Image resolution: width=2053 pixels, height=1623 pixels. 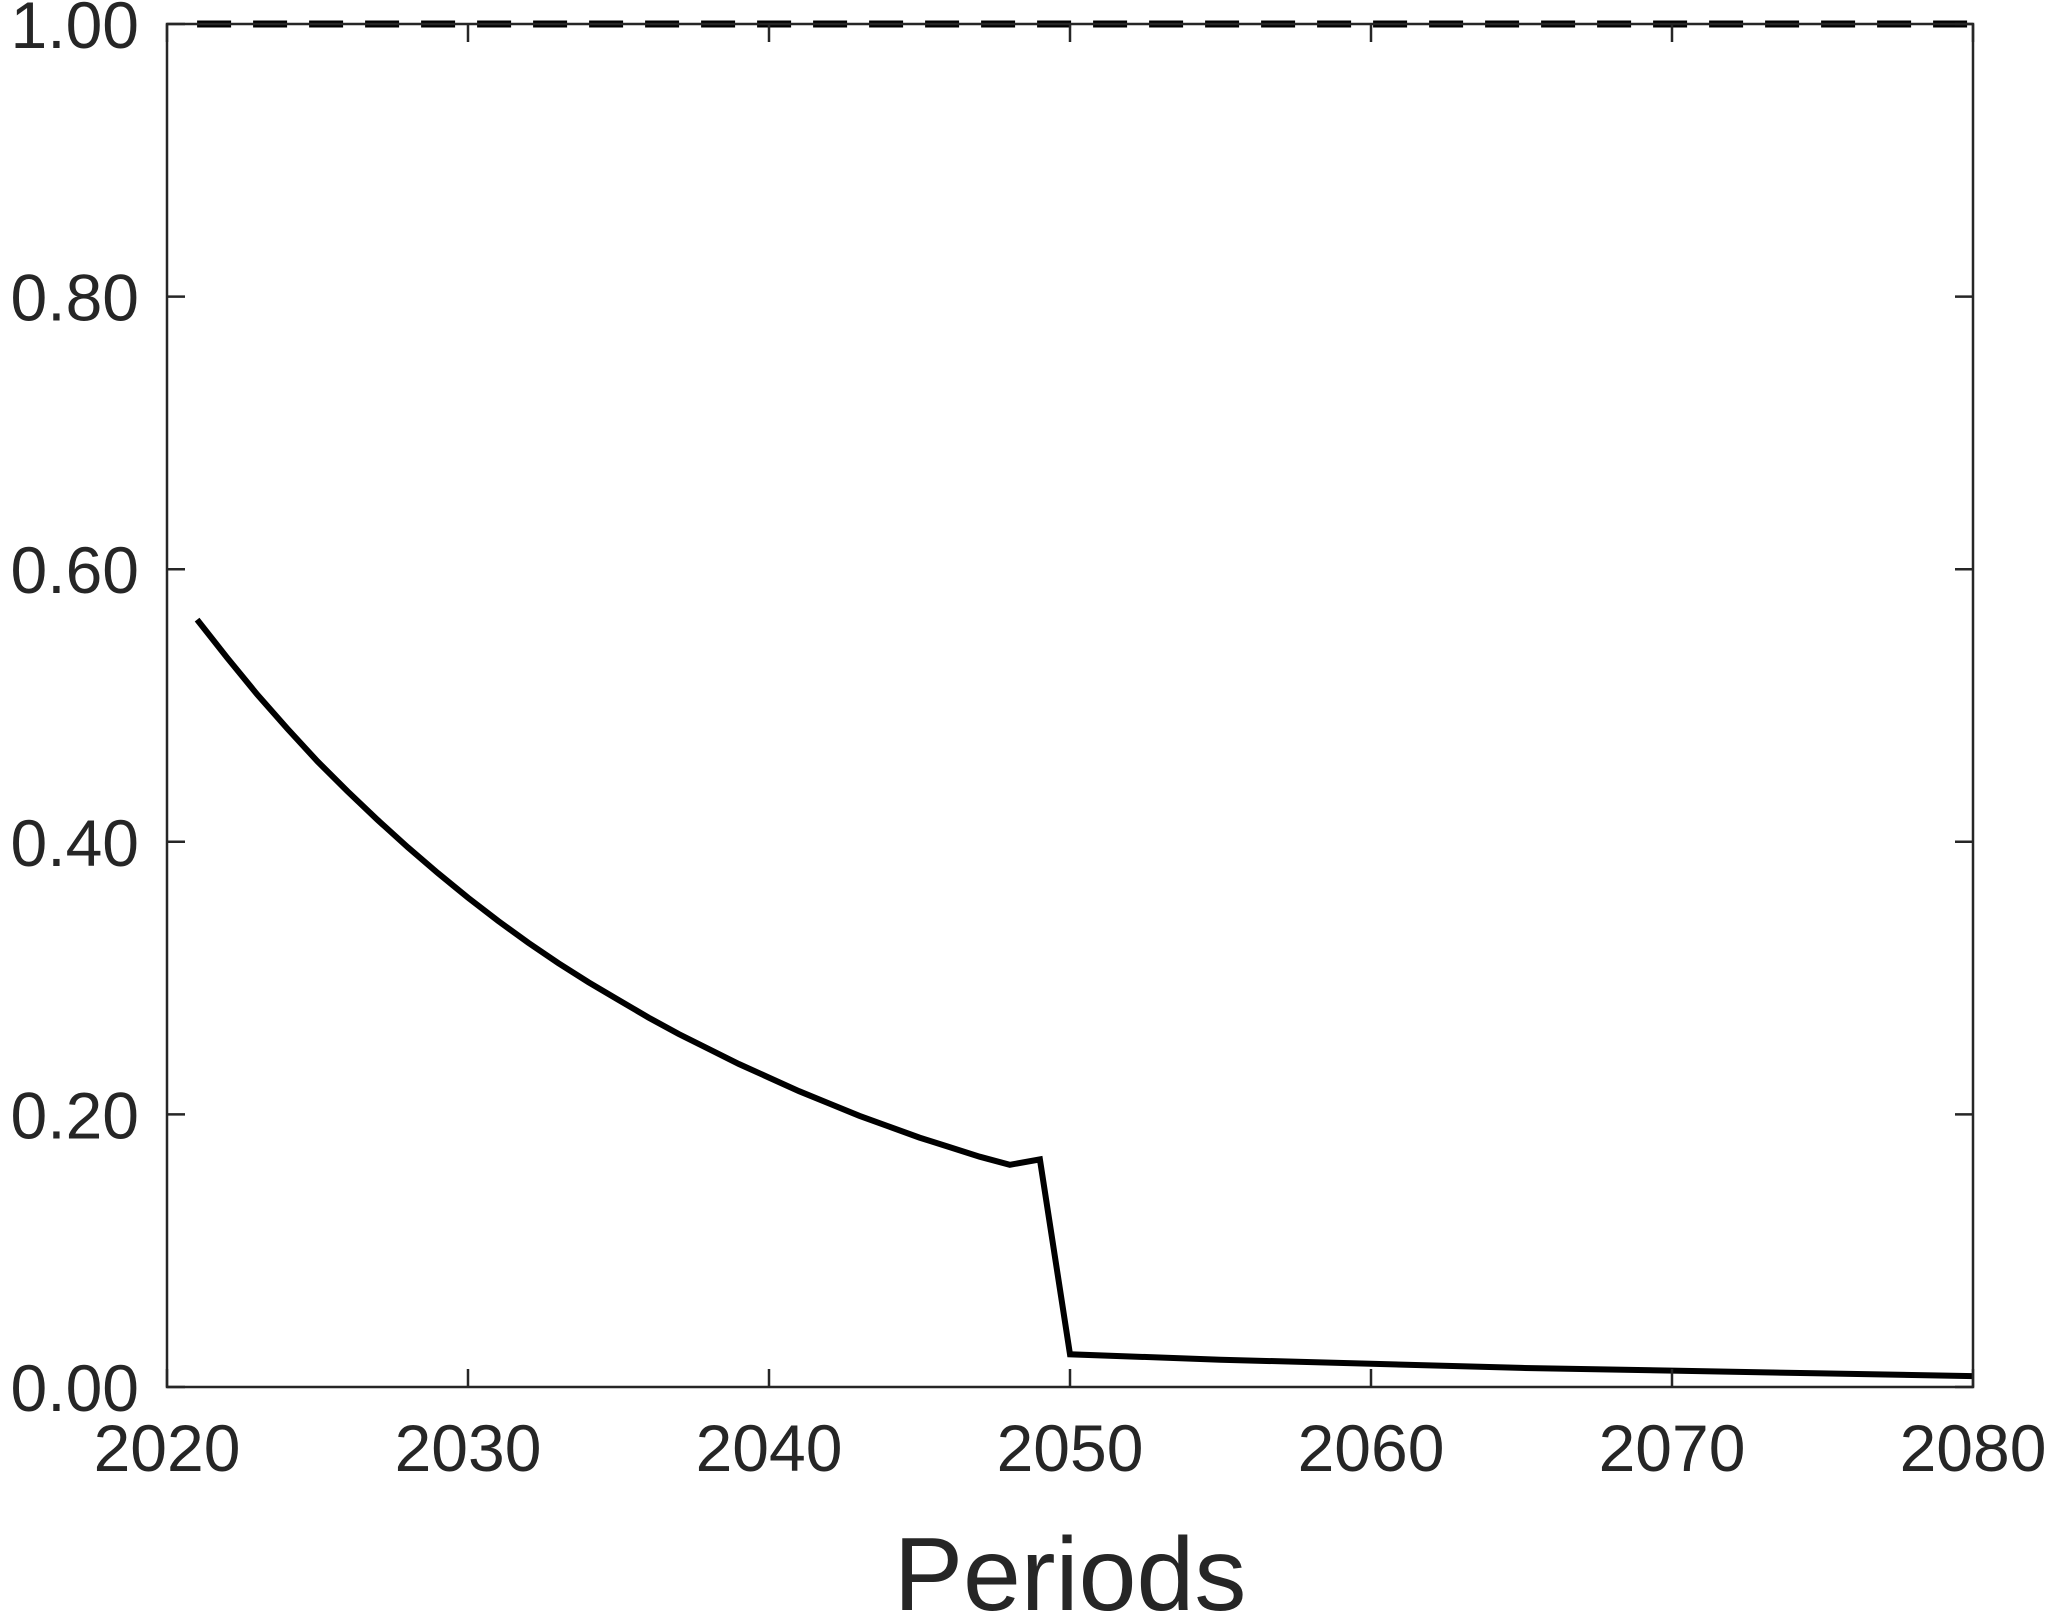 I want to click on x-tick-label: 2030, so click(x=468, y=1448).